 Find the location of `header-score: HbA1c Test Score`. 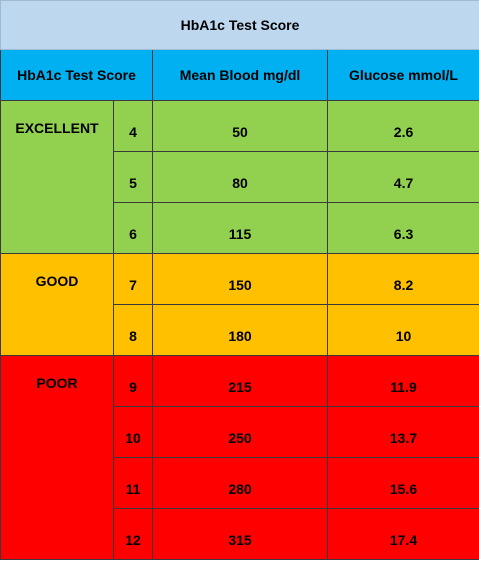

header-score: HbA1c Test Score is located at coordinates (76, 75).